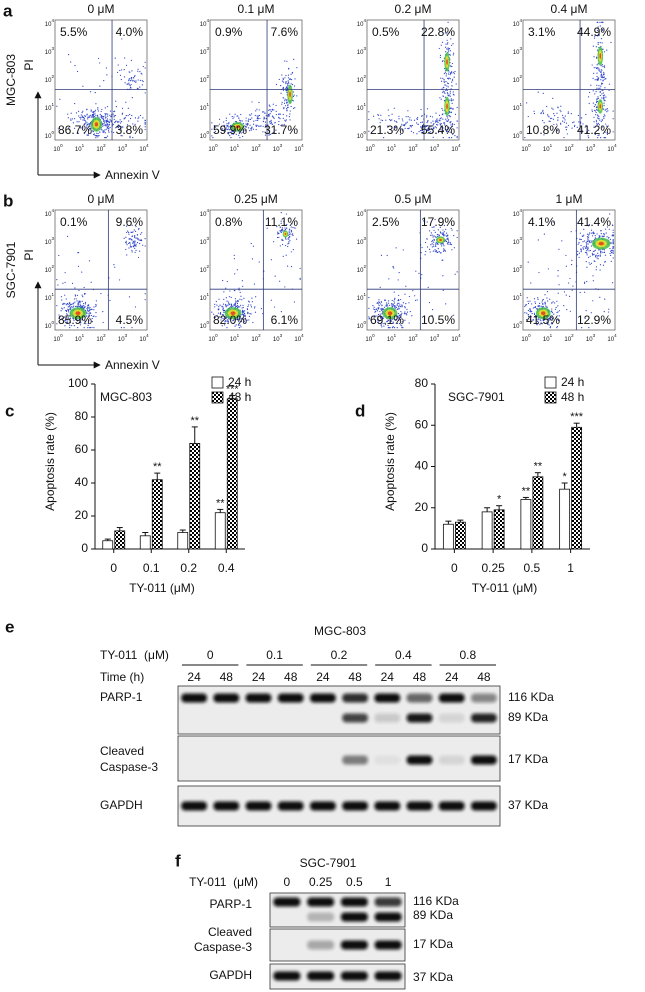  What do you see at coordinates (433, 915) in the screenshot?
I see `size-label: 89 KDa` at bounding box center [433, 915].